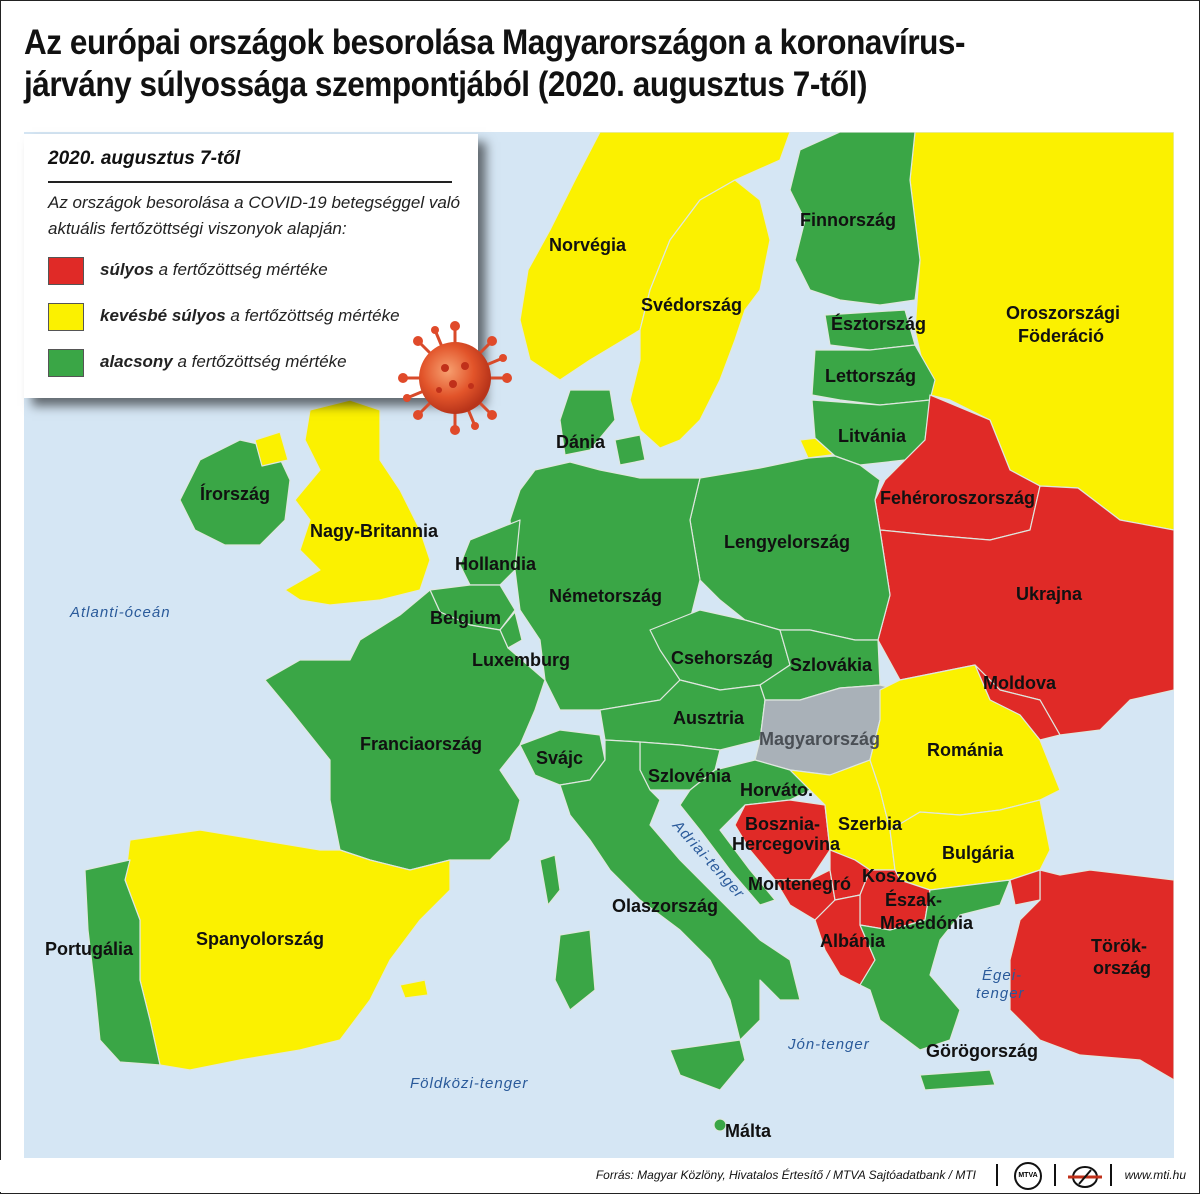 The width and height of the screenshot is (1200, 1194). What do you see at coordinates (853, 941) in the screenshot?
I see `label-albania: Albánia` at bounding box center [853, 941].